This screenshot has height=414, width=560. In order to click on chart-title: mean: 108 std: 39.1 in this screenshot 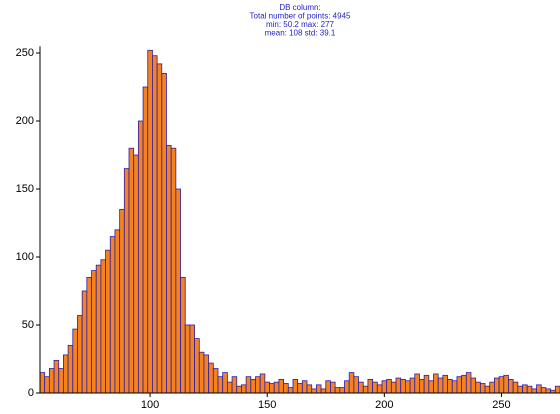, I will do `click(300, 33)`.